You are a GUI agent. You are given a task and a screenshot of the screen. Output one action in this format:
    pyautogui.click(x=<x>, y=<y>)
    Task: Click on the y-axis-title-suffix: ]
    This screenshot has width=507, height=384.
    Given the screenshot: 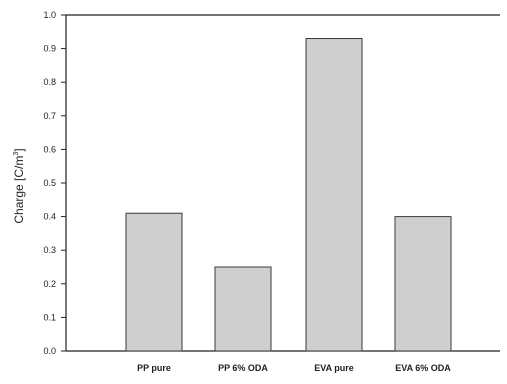 What is the action you would take?
    pyautogui.click(x=19, y=149)
    